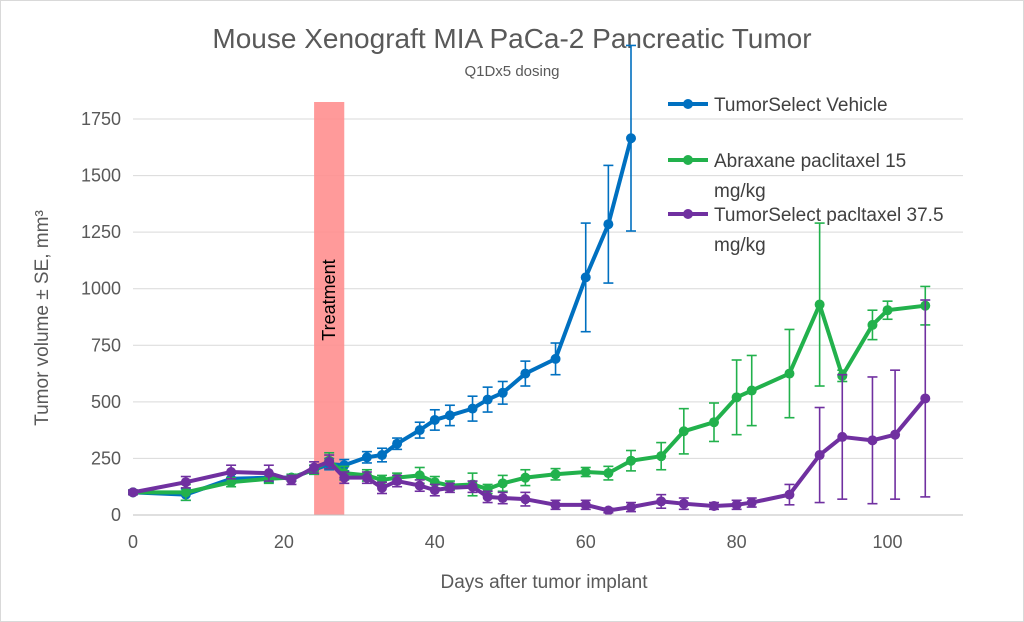  Describe the element at coordinates (511, 71) in the screenshot. I see `chart-subtitle: Q1Dx5 dosing` at that location.